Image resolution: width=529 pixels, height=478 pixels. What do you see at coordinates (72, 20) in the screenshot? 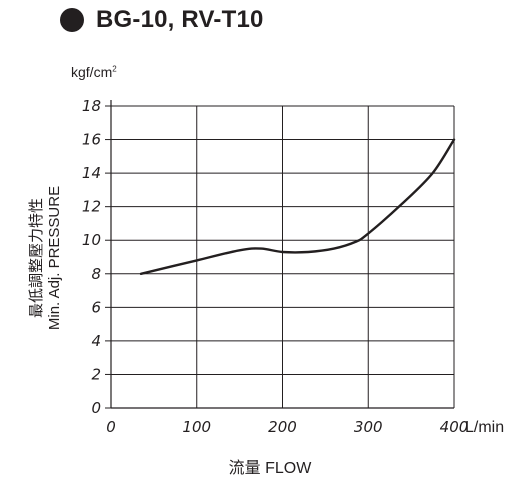
I see `bullet-icon` at bounding box center [72, 20].